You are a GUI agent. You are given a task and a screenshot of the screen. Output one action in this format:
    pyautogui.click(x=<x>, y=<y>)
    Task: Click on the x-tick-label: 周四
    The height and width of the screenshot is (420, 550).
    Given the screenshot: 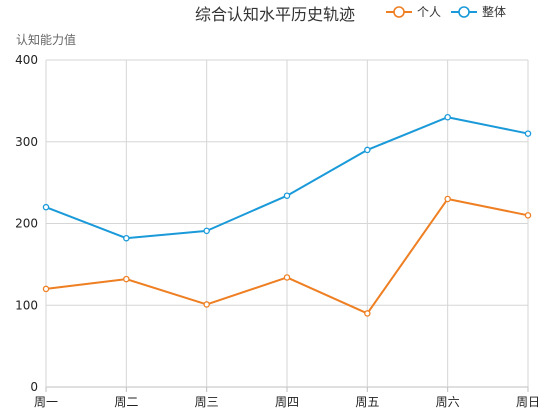 What is the action you would take?
    pyautogui.click(x=287, y=402)
    